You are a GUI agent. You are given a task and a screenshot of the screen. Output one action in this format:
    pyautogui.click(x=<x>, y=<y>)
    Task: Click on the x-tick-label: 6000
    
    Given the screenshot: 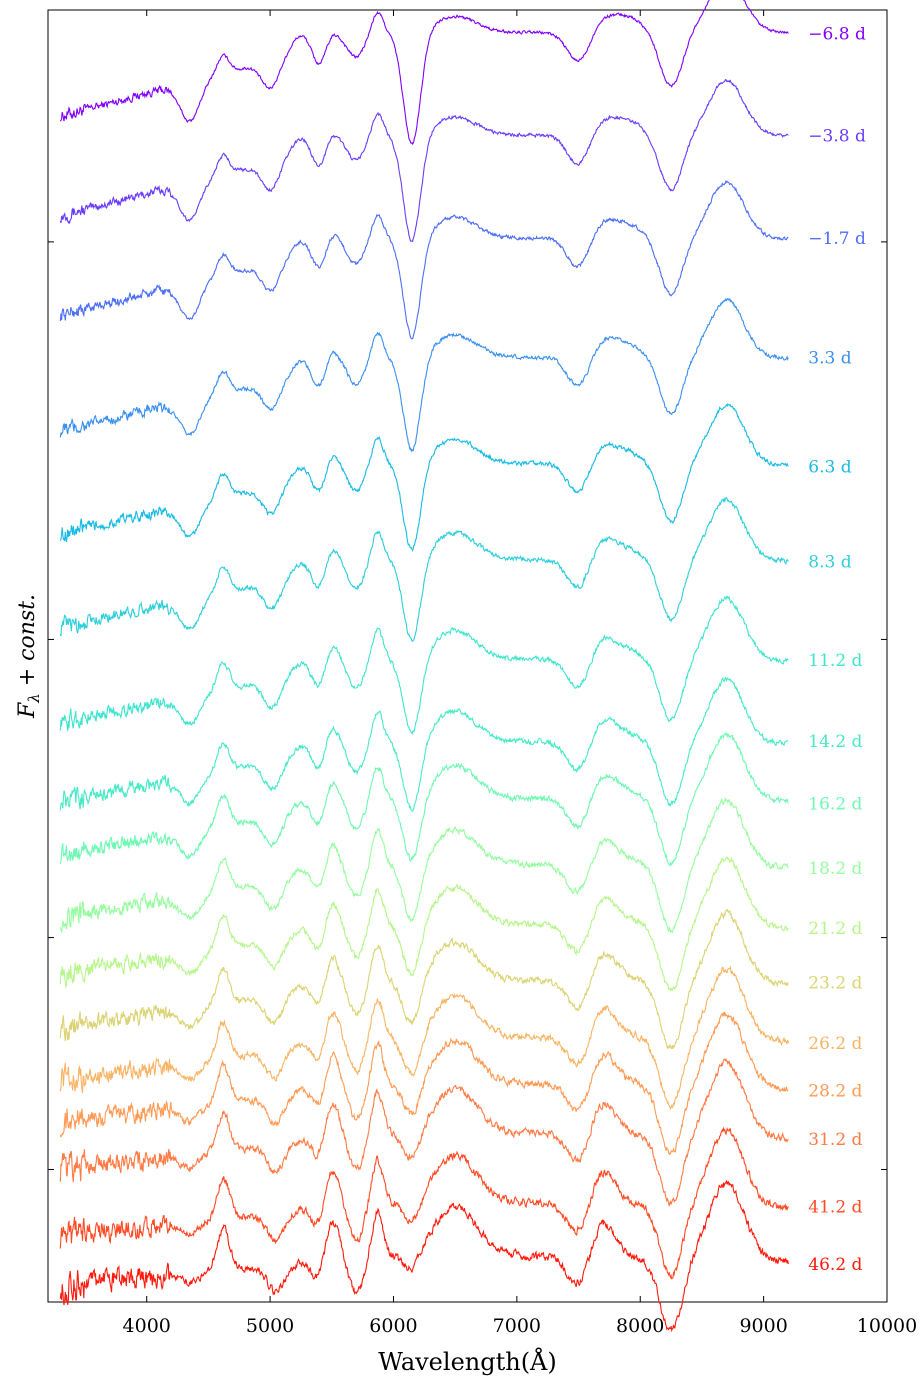 What is the action you would take?
    pyautogui.click(x=393, y=1326)
    